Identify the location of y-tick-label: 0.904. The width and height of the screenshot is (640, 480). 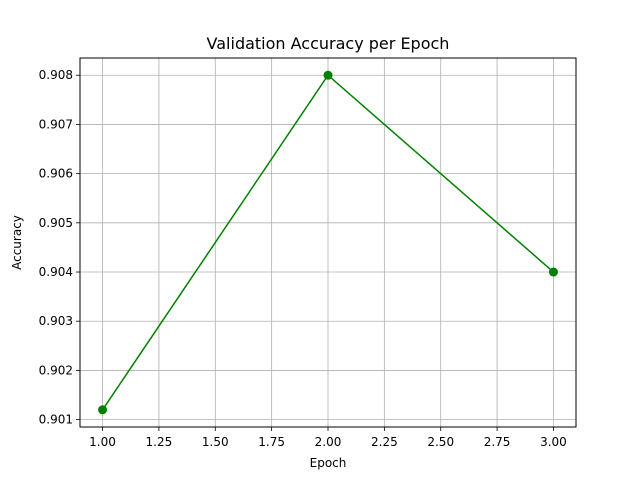
(56, 272).